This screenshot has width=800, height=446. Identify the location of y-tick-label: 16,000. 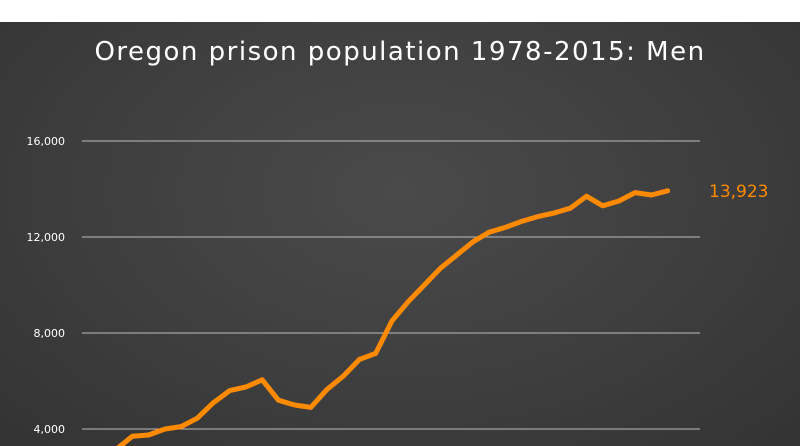
(46, 141).